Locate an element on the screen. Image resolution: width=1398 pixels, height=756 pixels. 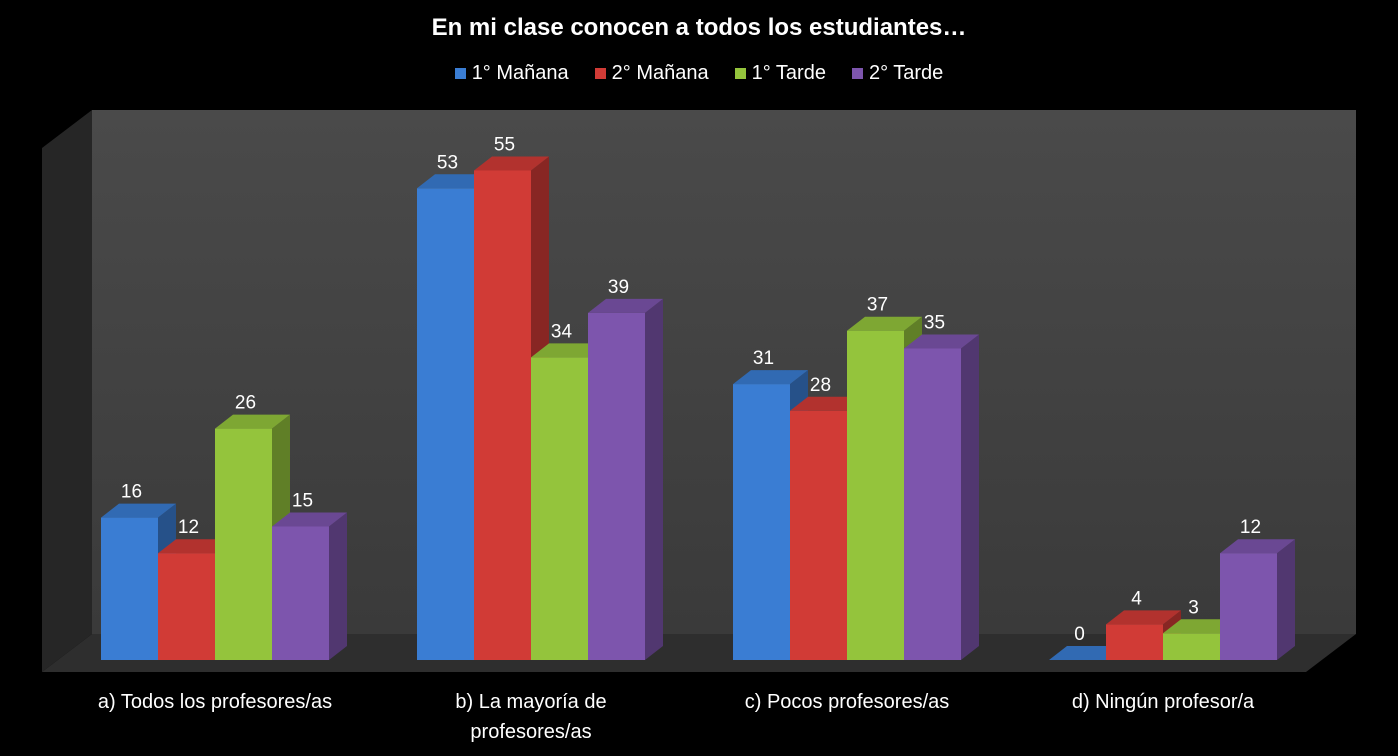
data-label: 55 is located at coordinates (504, 145).